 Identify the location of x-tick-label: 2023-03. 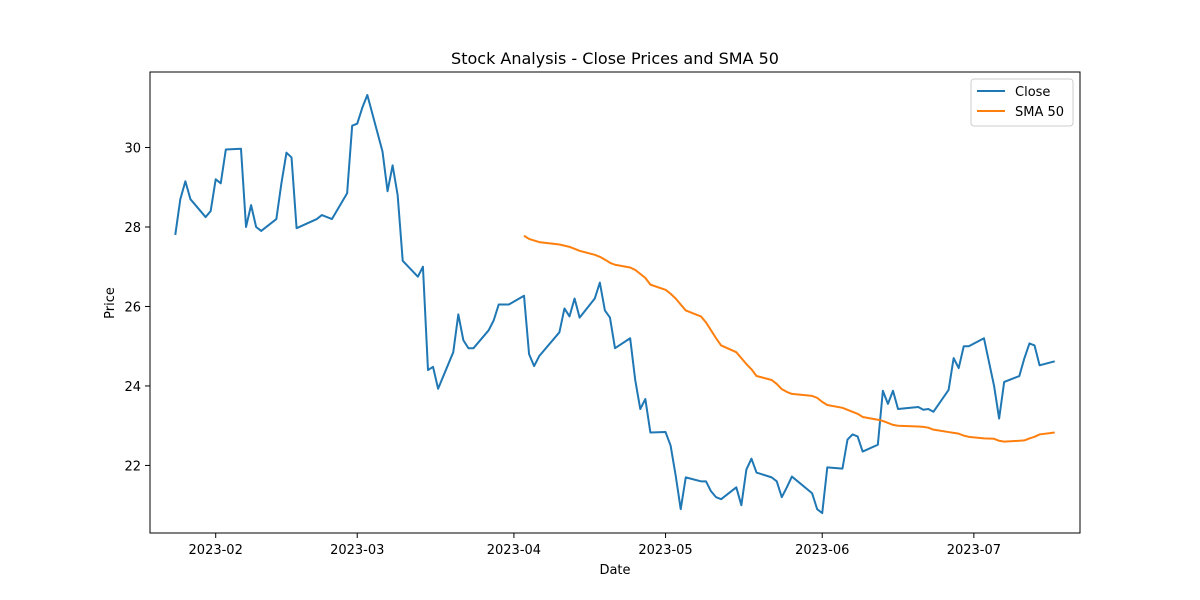
(357, 550).